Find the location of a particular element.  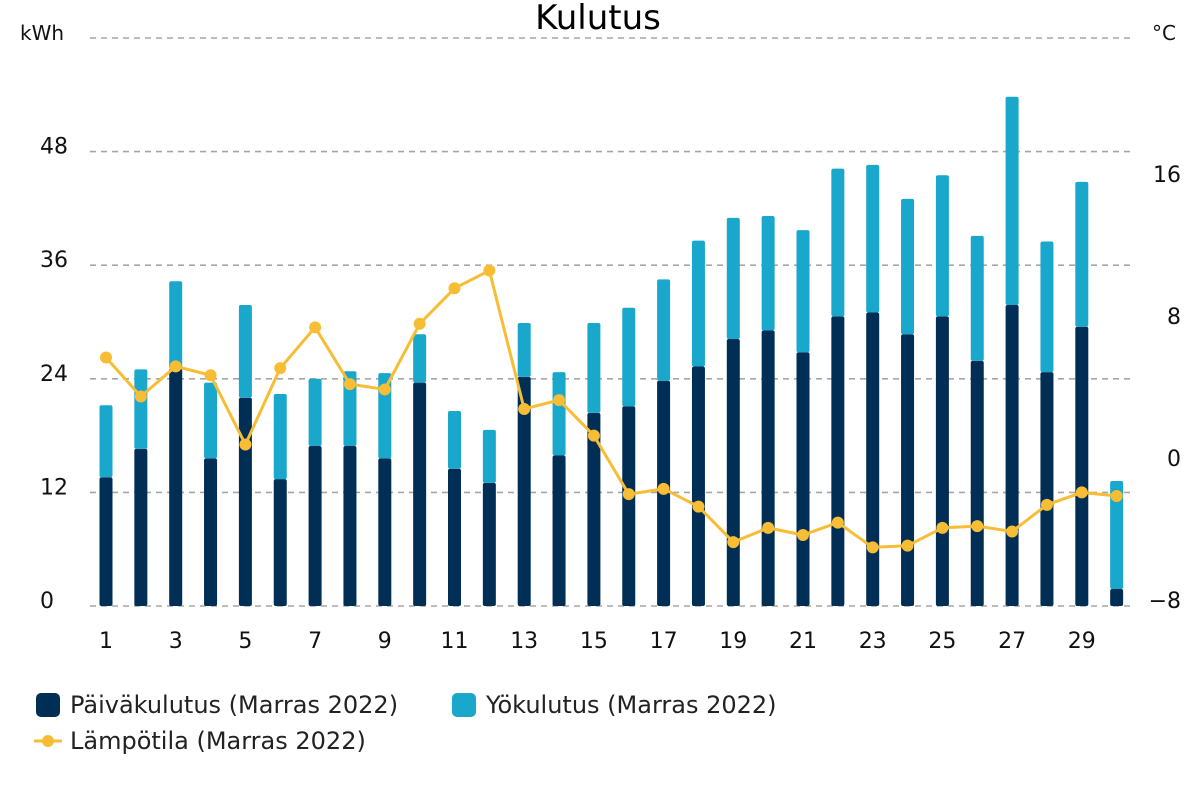

legend-label: Lämpötila (Marras 2022) is located at coordinates (218, 741).